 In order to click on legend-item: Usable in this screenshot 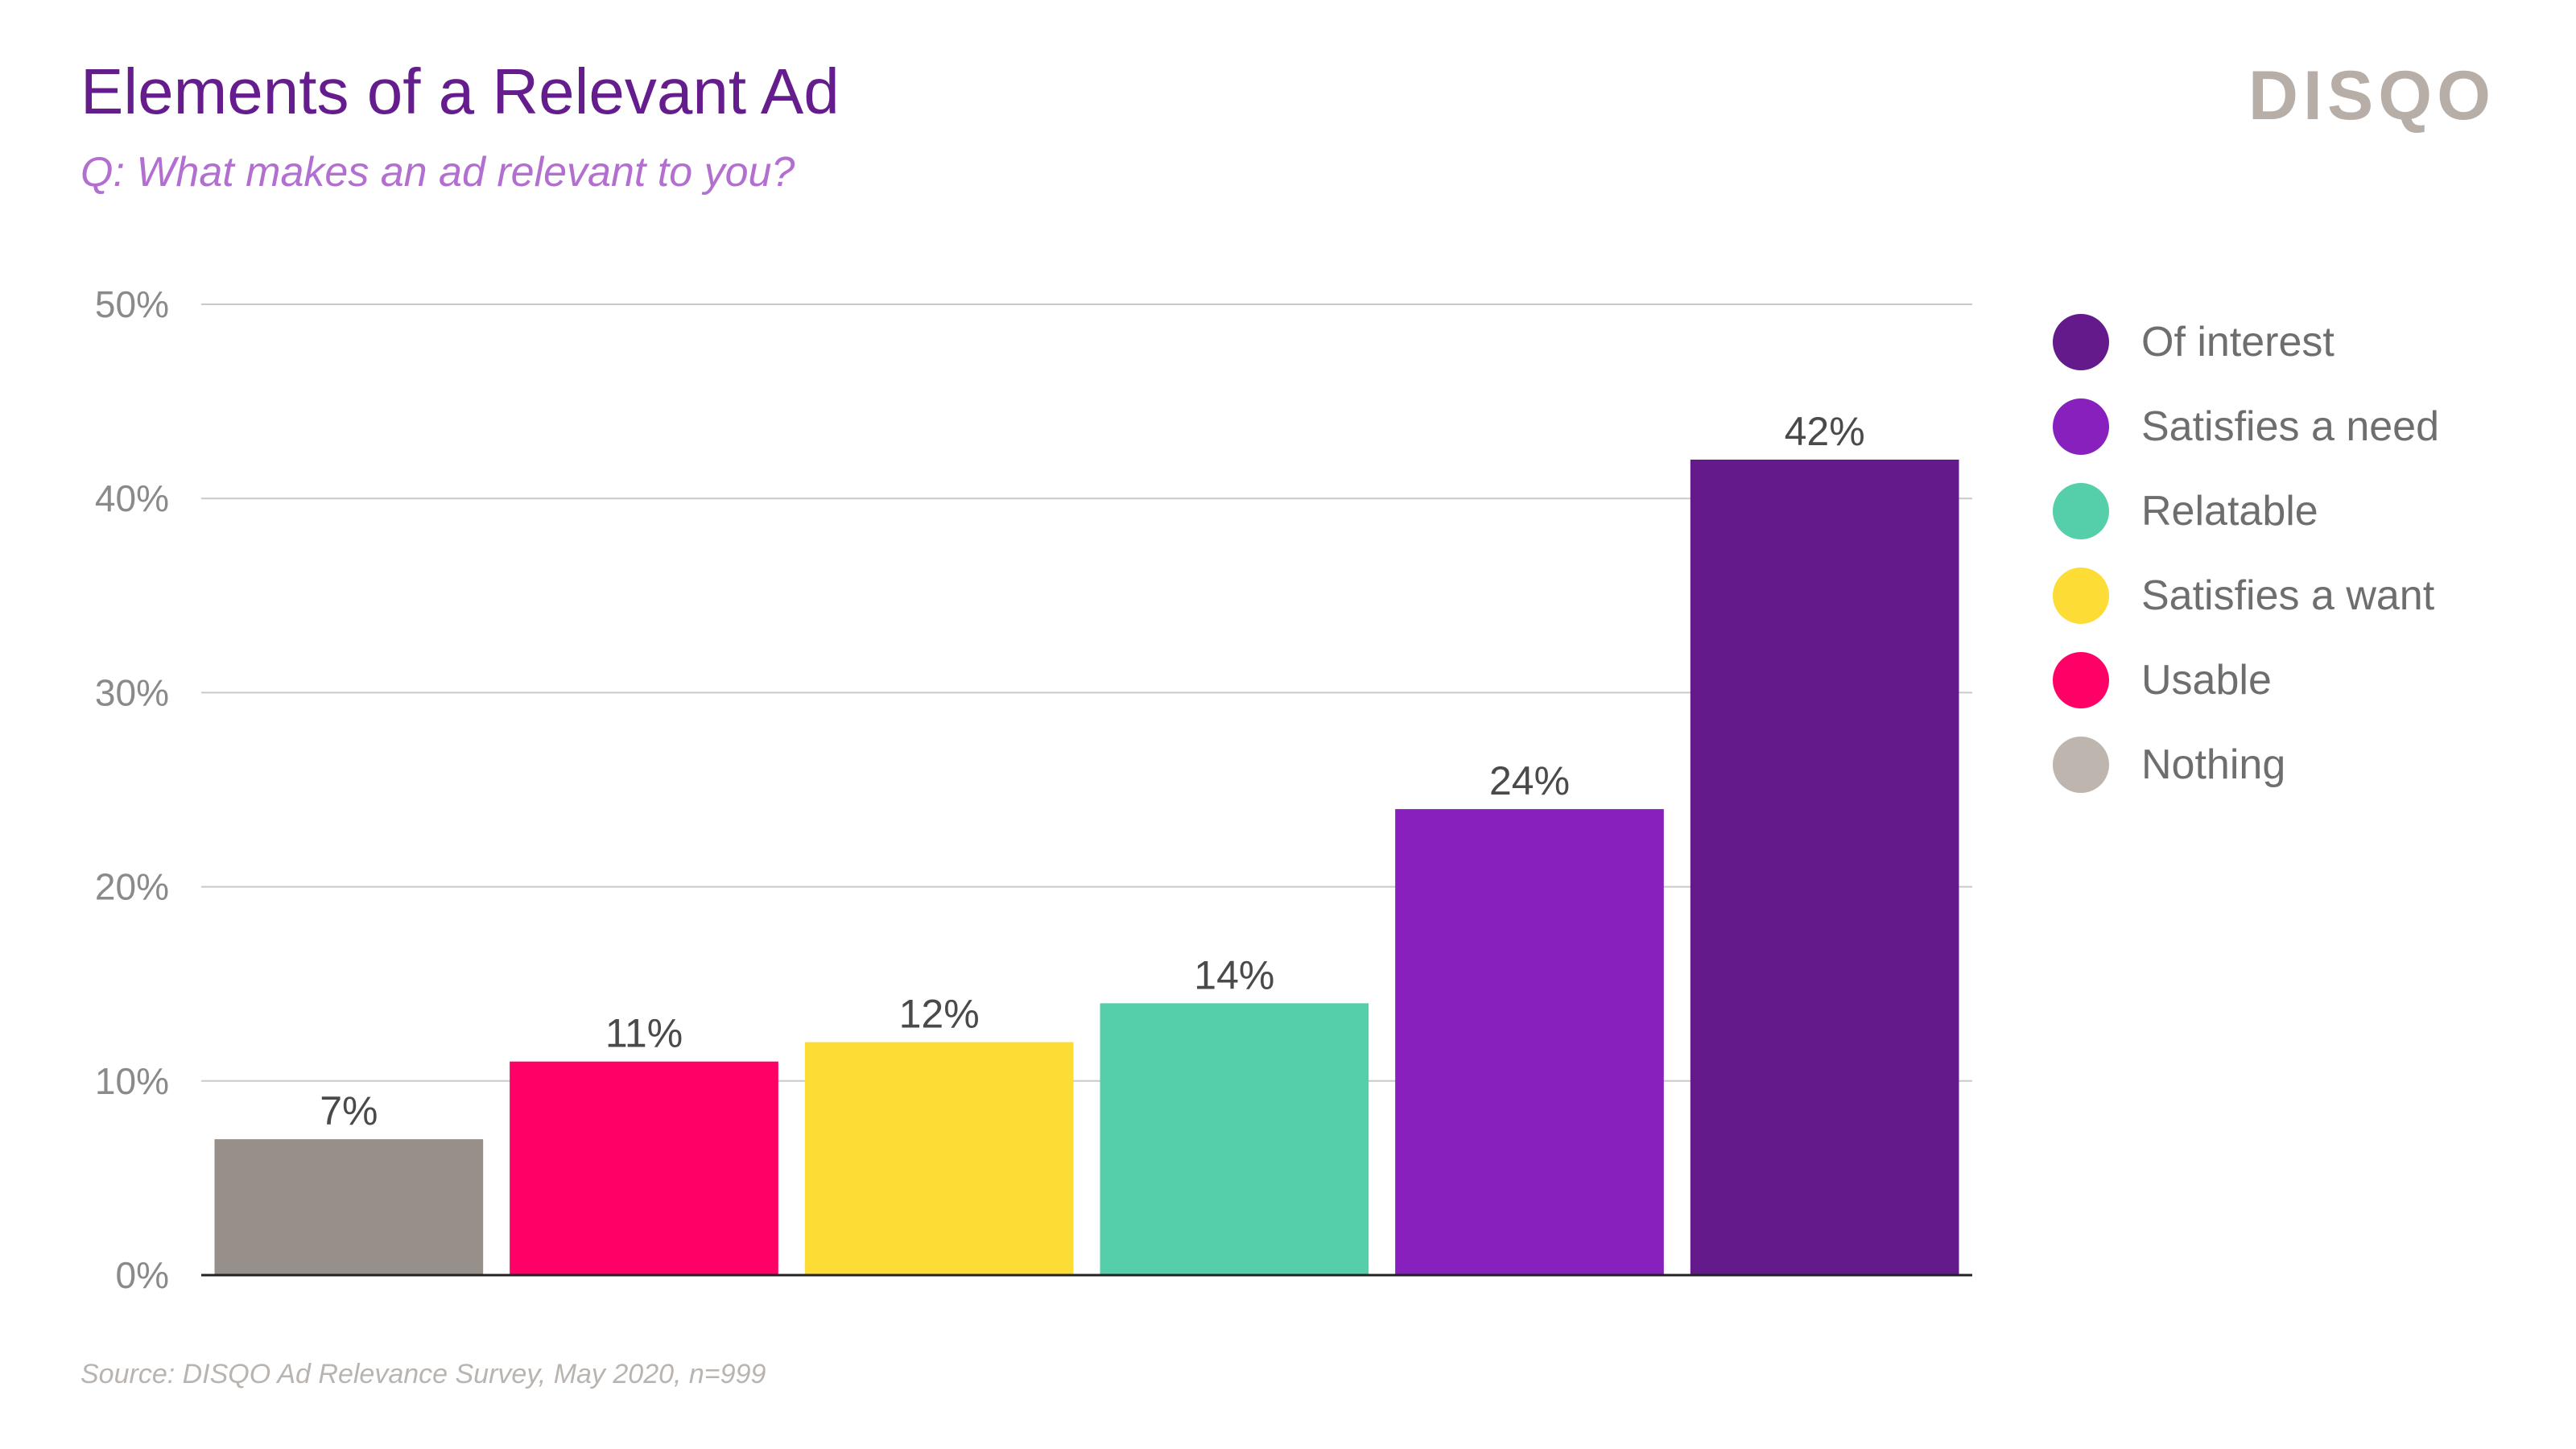, I will do `click(2246, 680)`.